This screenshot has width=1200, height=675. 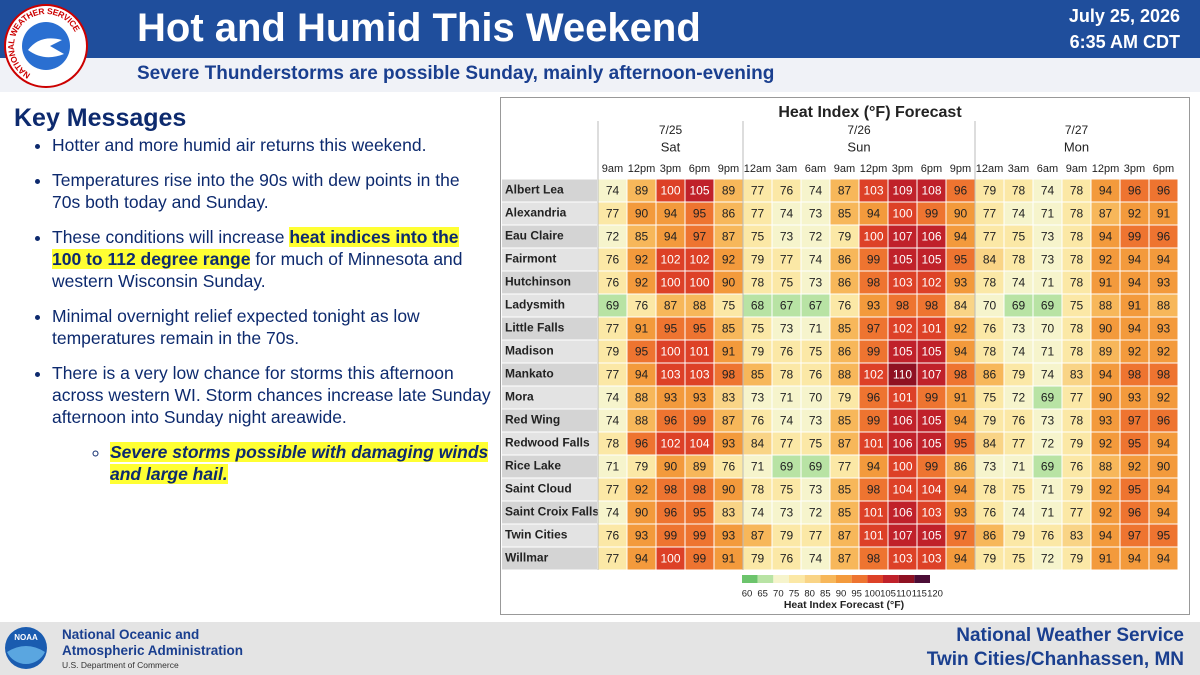 What do you see at coordinates (600, 75) in the screenshot?
I see `subtitle-band` at bounding box center [600, 75].